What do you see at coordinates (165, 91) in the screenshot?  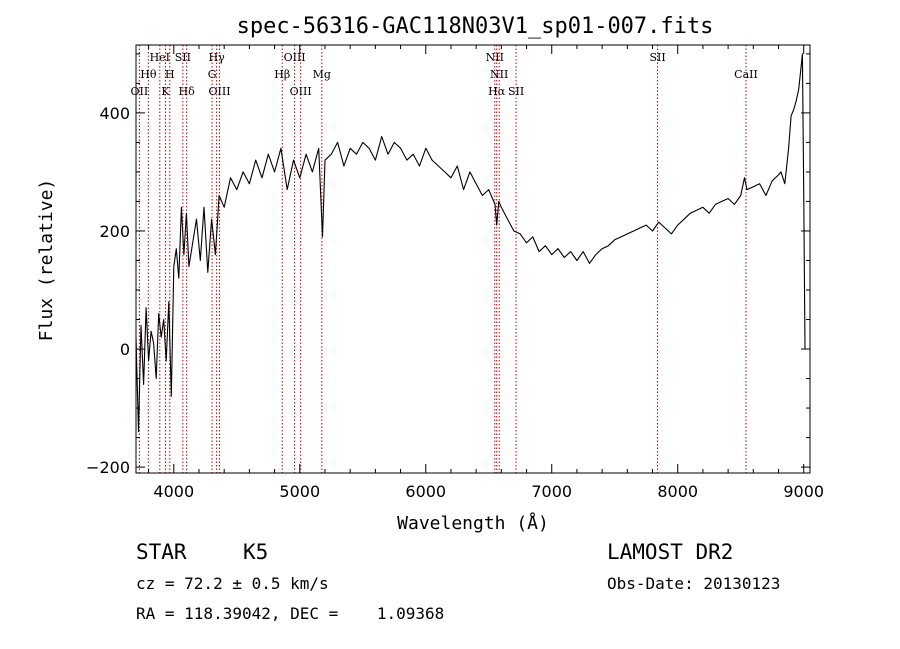 I see `marker-label: K` at bounding box center [165, 91].